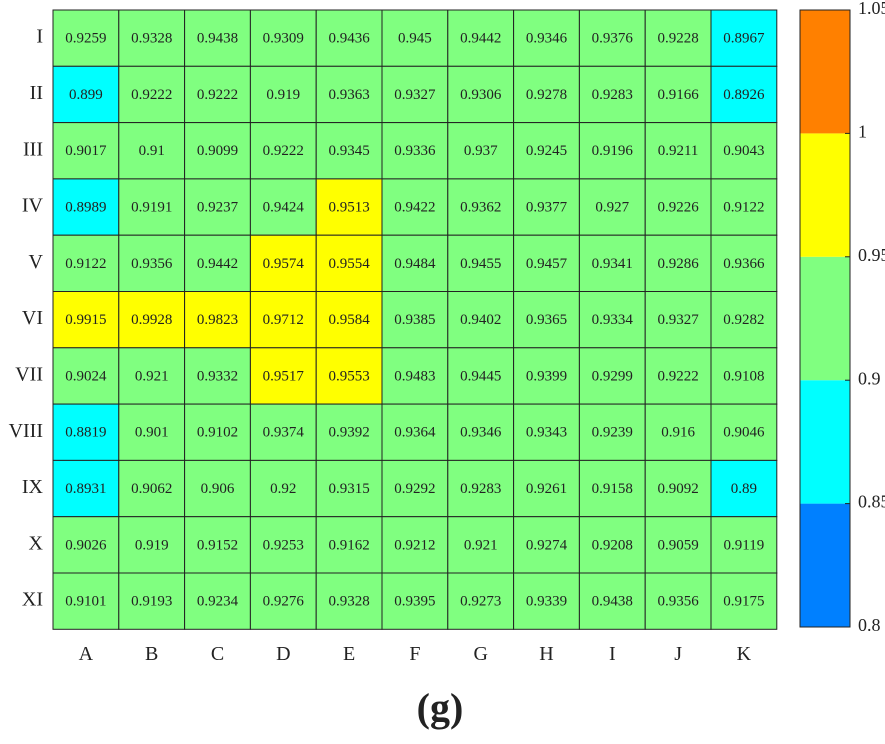 The image size is (885, 744). What do you see at coordinates (85, 39) in the screenshot?
I see `cell-label: 0.9259` at bounding box center [85, 39].